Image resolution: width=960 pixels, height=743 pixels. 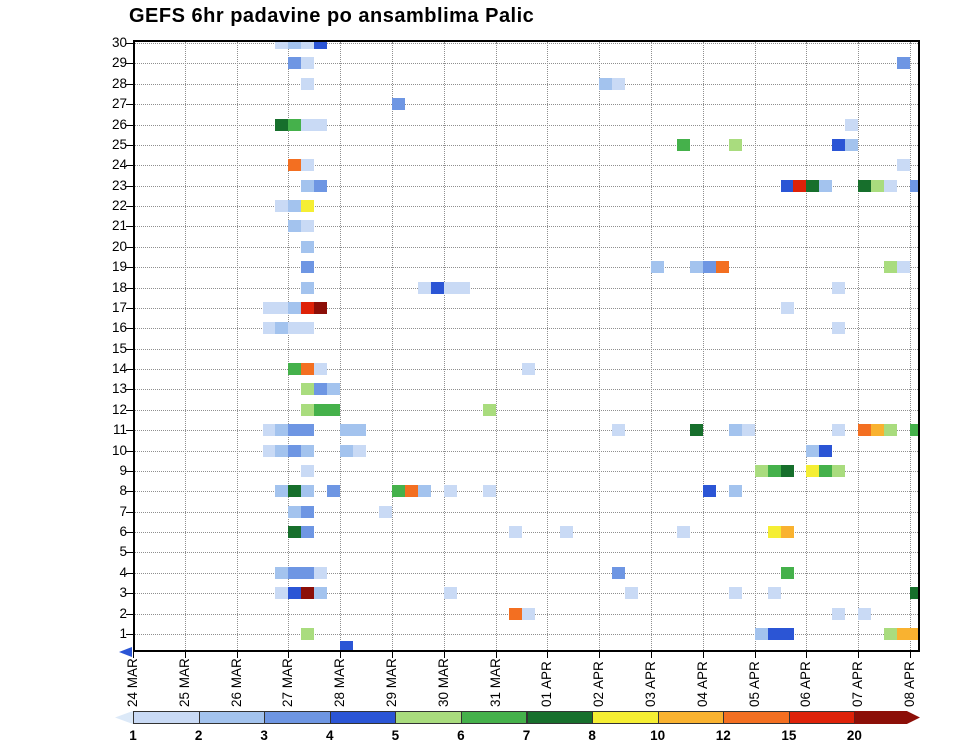 I want to click on colorbar-label: 12, so click(x=723, y=735).